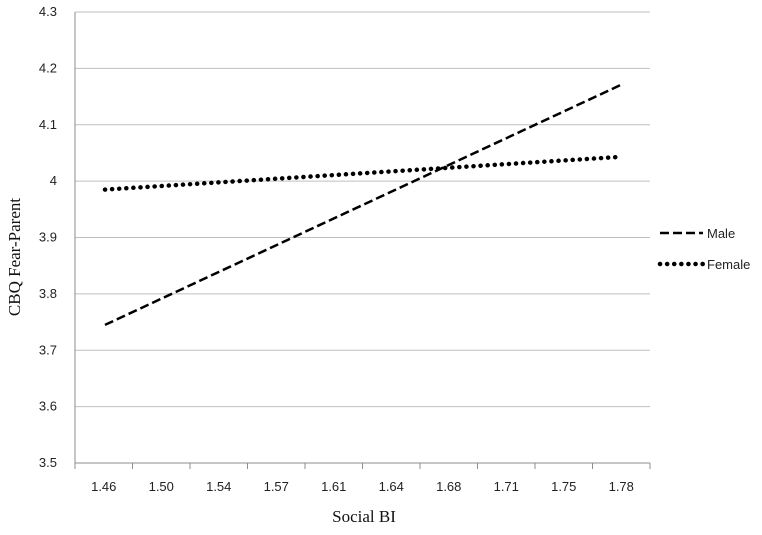  I want to click on y-tick-label: 4.1, so click(48, 124).